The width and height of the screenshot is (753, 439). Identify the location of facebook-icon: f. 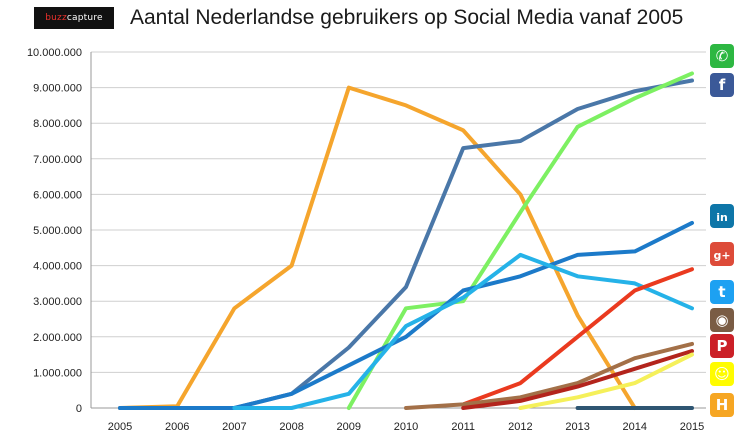
(722, 85).